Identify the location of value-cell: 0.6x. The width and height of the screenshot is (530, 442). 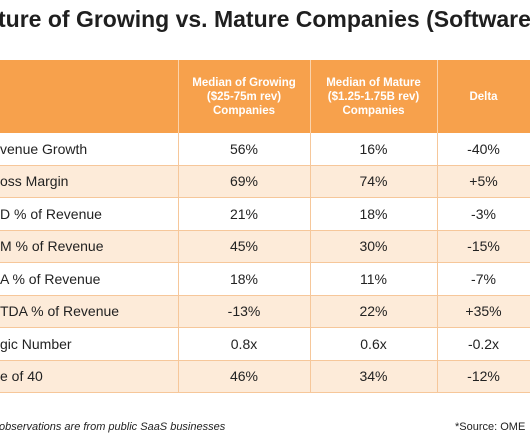
(374, 344).